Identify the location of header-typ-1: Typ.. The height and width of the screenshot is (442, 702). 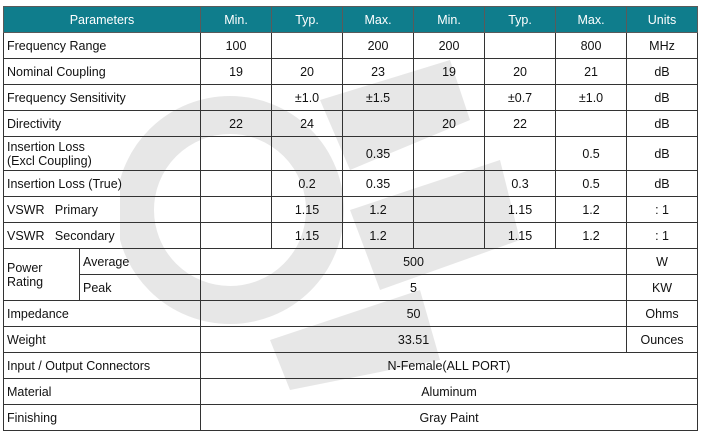
(307, 19).